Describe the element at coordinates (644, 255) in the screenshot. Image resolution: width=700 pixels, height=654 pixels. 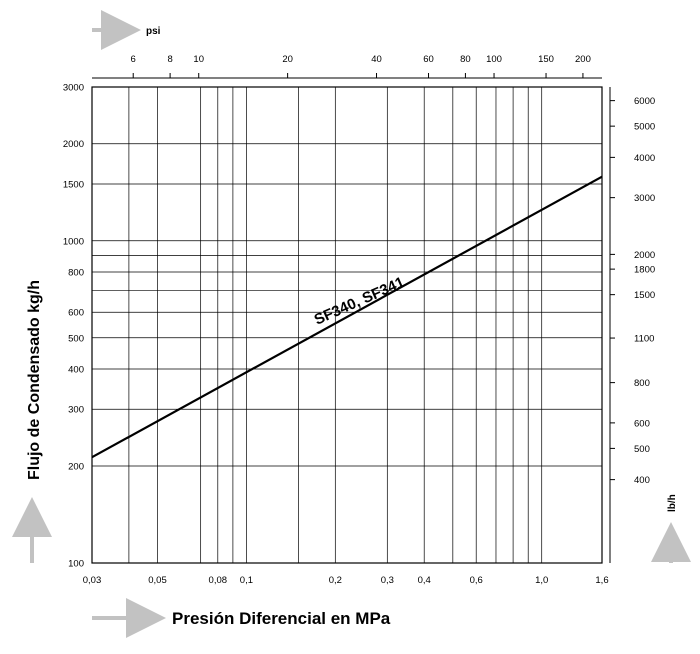
I see `lbh-tick-label: 2000` at that location.